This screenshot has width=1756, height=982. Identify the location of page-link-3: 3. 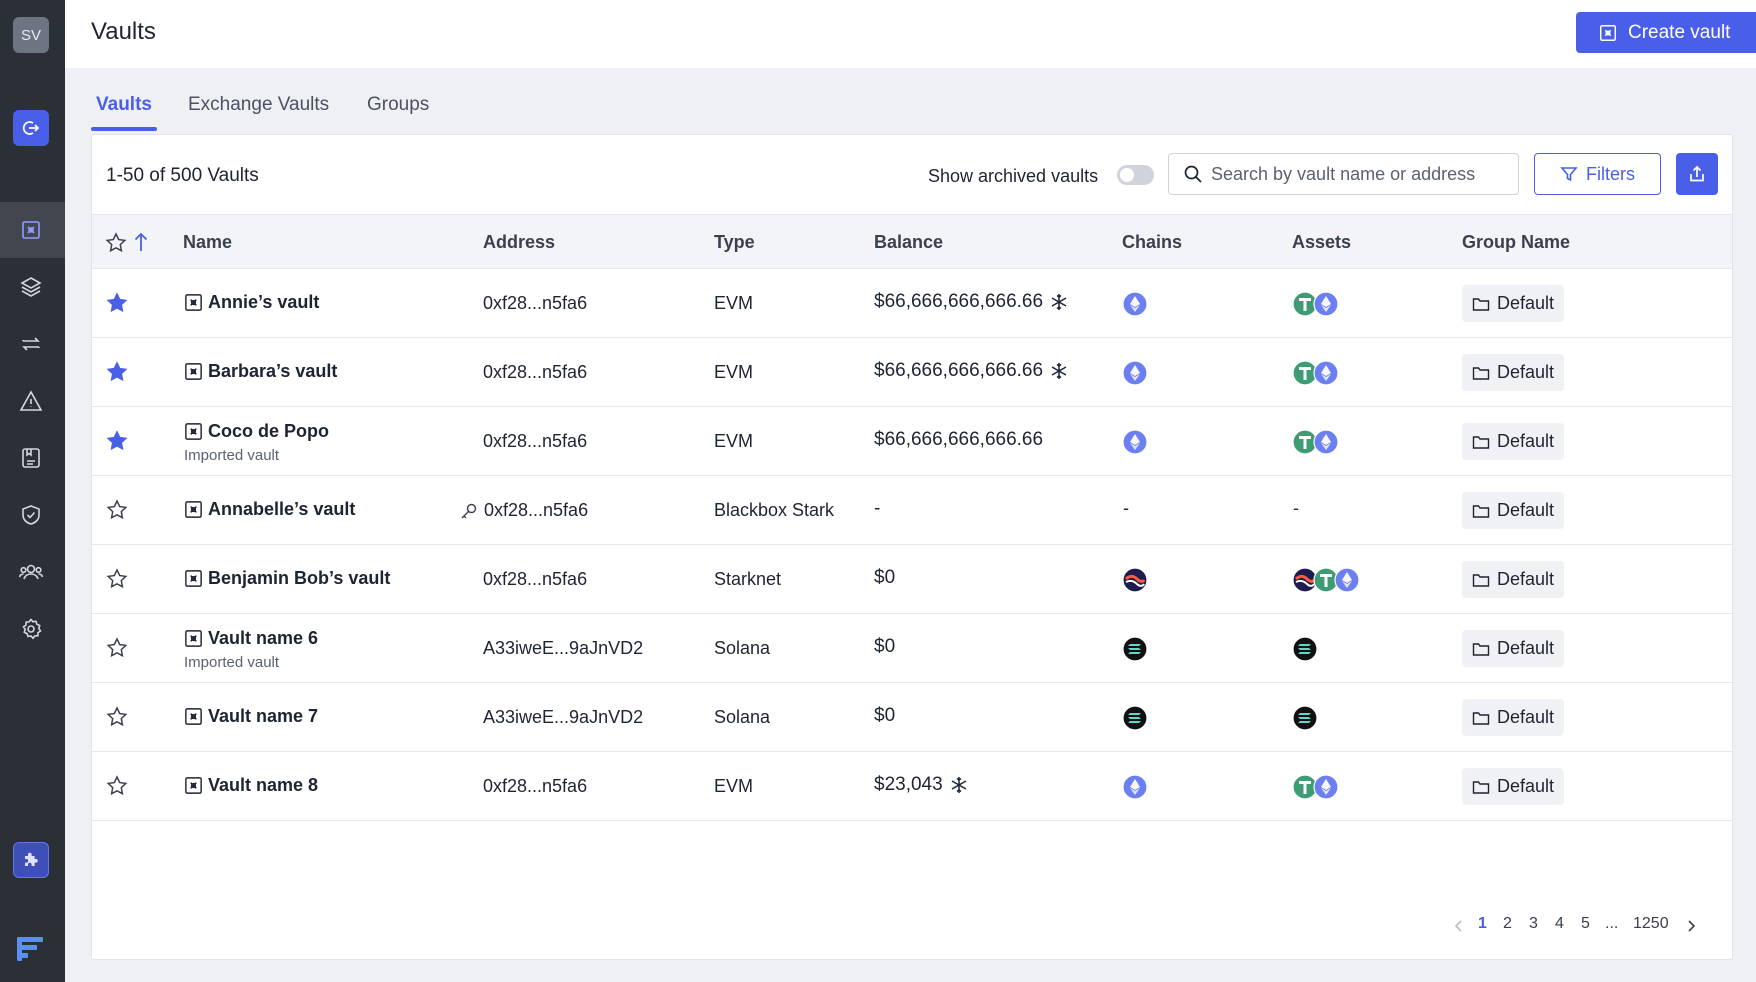
(1533, 923).